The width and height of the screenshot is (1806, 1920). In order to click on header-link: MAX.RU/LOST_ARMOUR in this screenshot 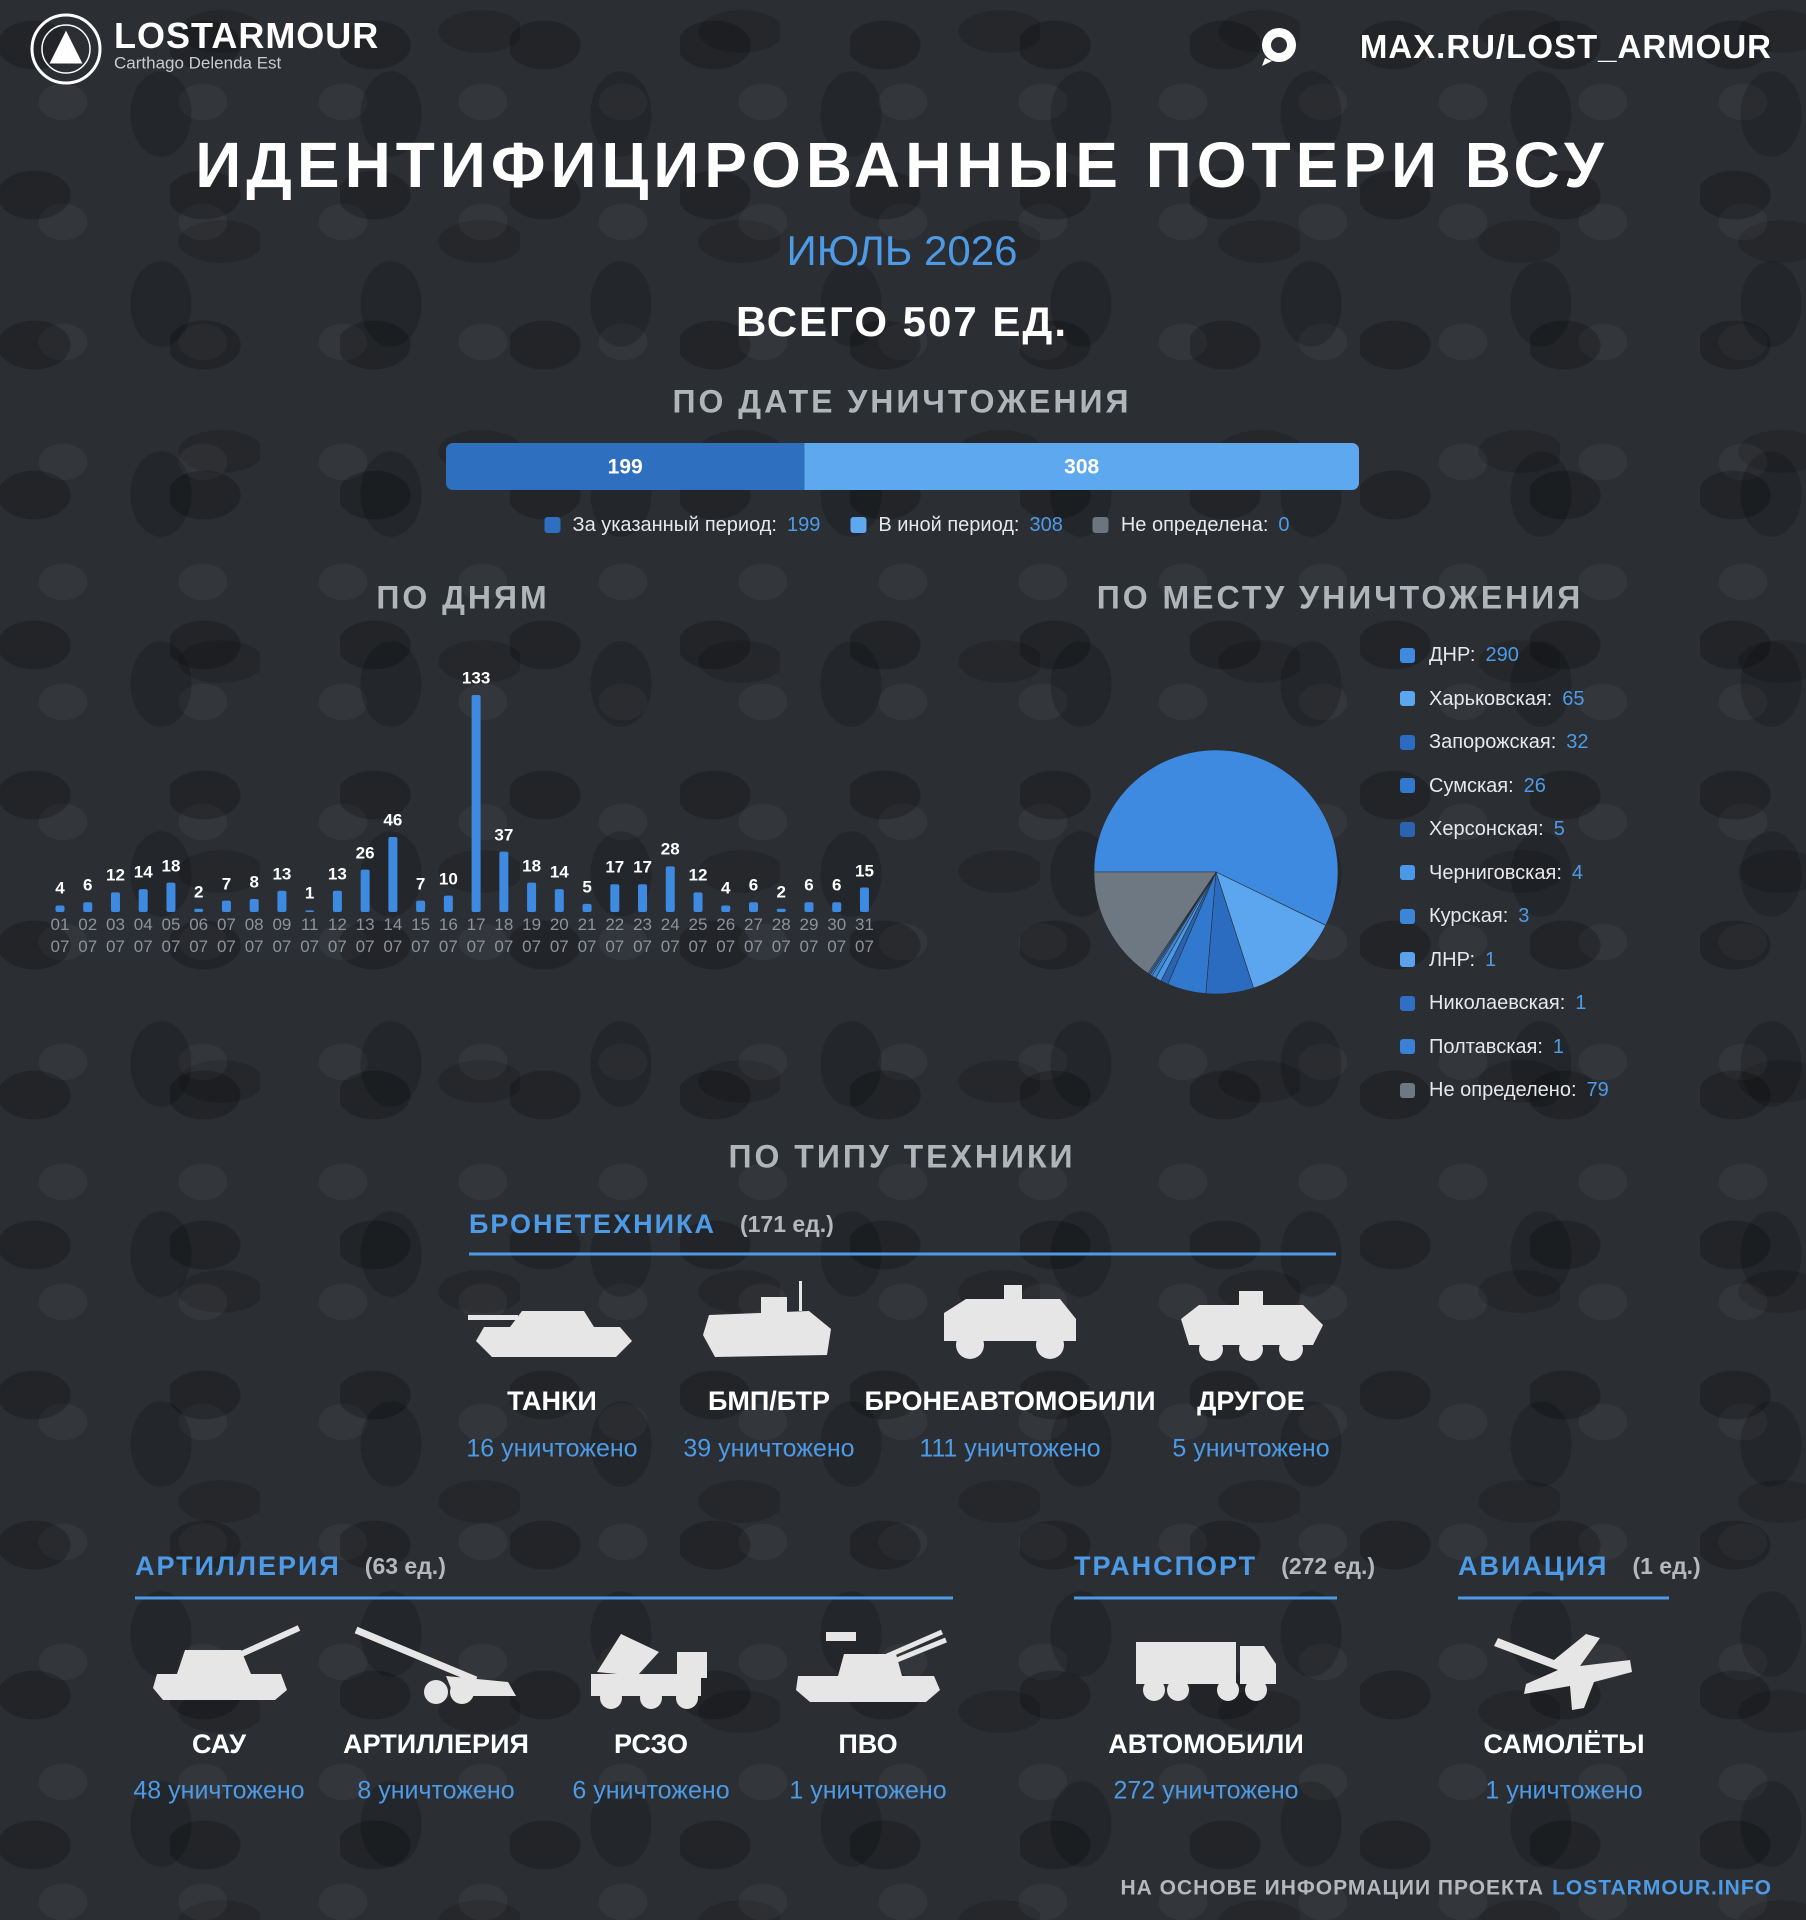, I will do `click(1565, 46)`.